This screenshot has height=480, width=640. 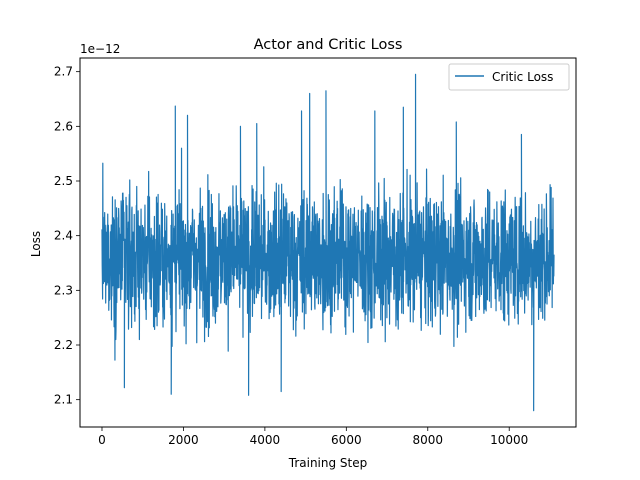 What do you see at coordinates (427, 440) in the screenshot?
I see `x-tick-label: 8000` at bounding box center [427, 440].